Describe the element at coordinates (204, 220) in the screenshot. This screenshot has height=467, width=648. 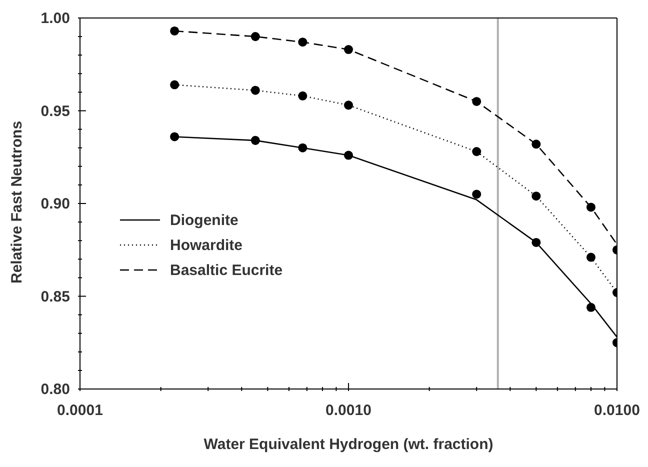
I see `legend-label: Diogenite` at that location.